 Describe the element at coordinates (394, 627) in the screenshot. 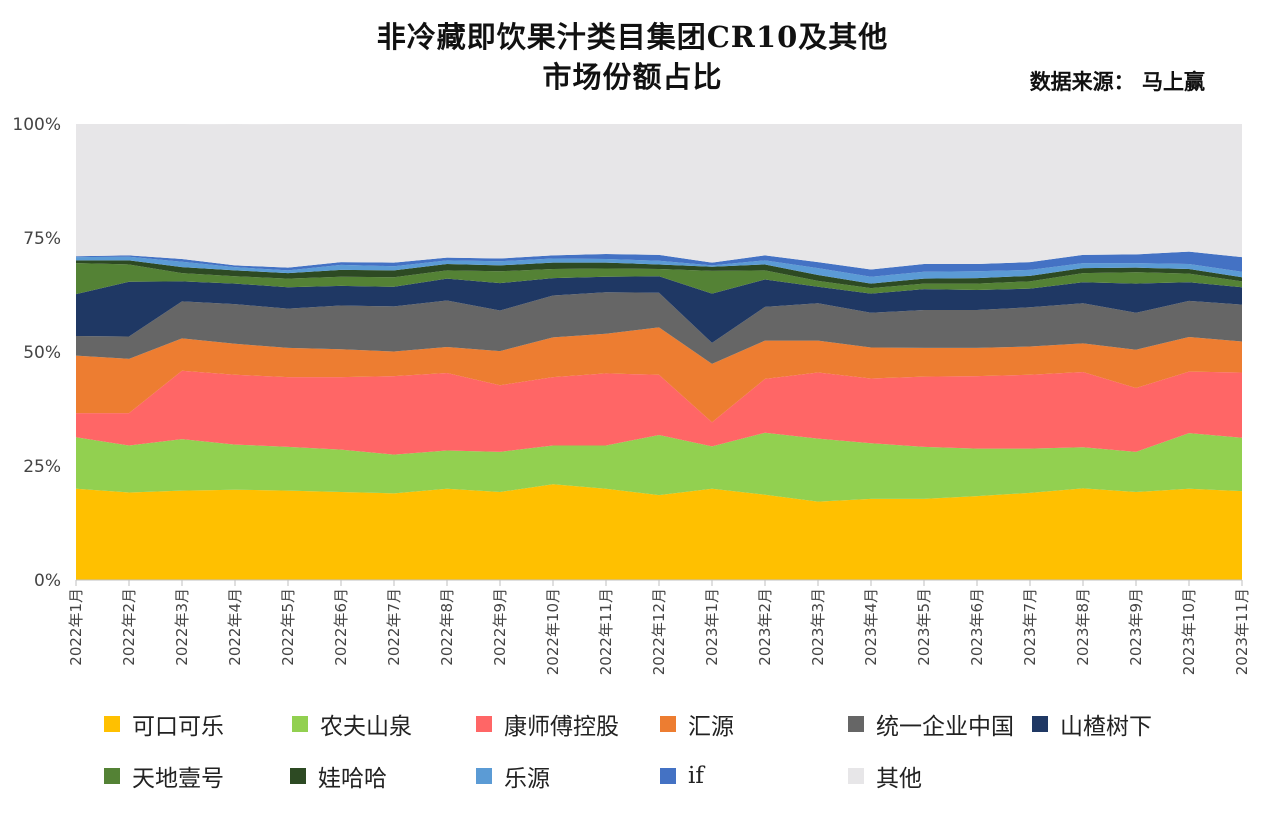

I see `x-tick-label: 2022年7月` at that location.